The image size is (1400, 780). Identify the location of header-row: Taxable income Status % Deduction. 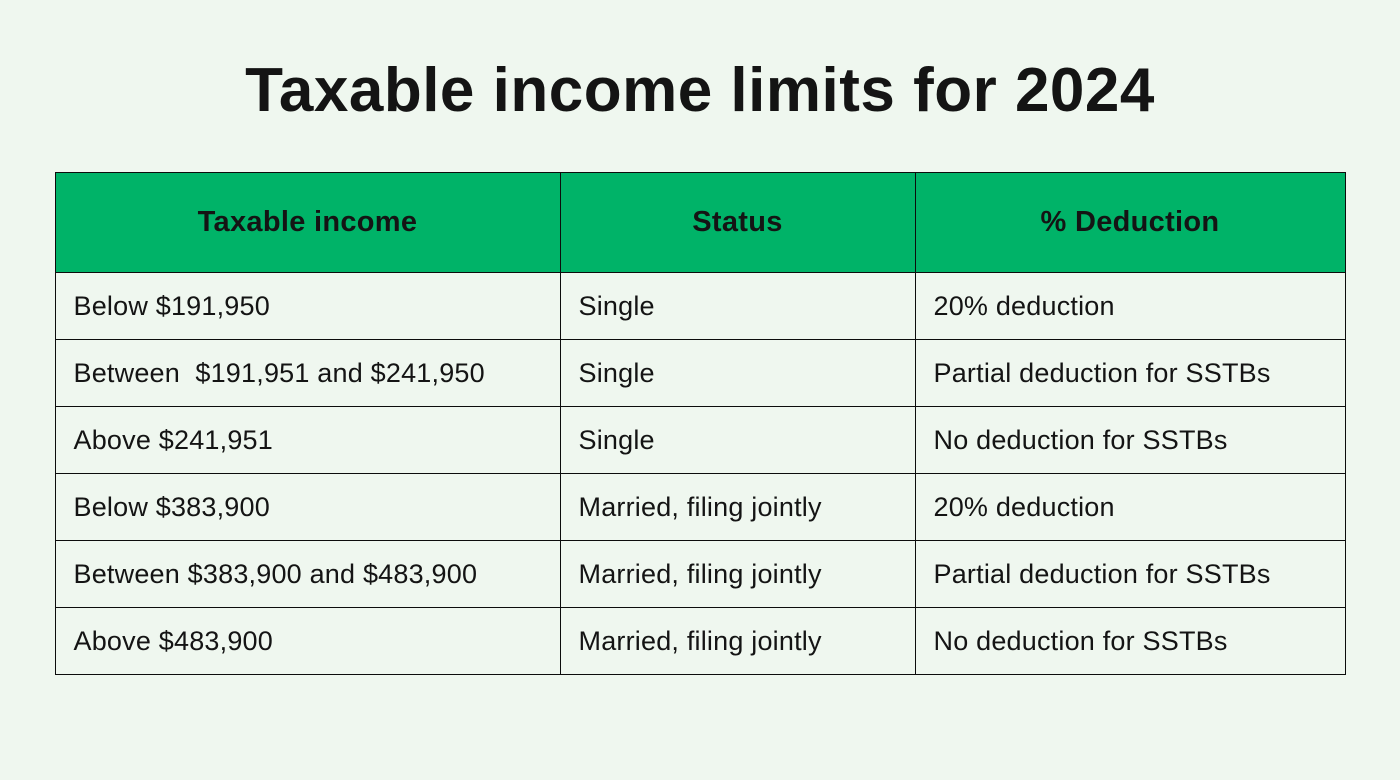
(700, 222).